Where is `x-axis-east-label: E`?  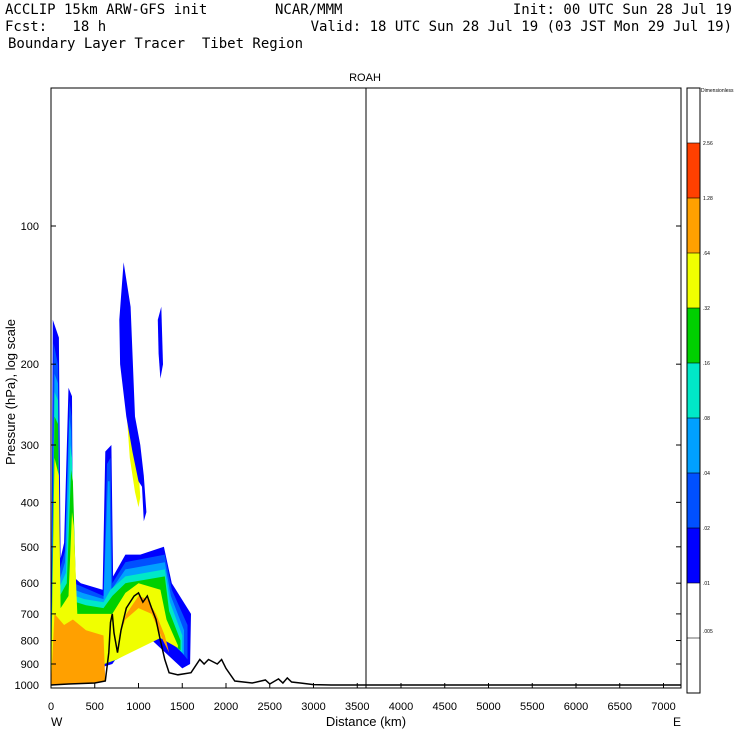 x-axis-east-label: E is located at coordinates (677, 722).